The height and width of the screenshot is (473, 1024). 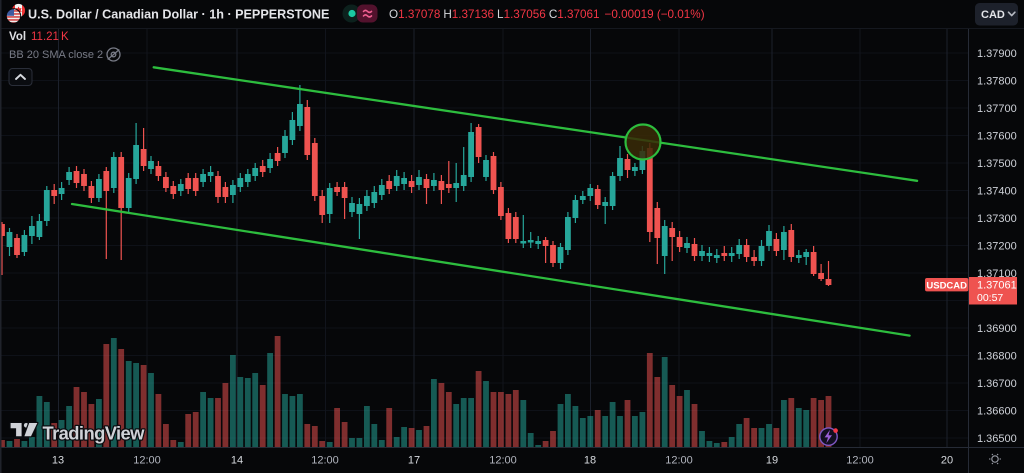 I want to click on svg-text: 1.37200, so click(x=997, y=246).